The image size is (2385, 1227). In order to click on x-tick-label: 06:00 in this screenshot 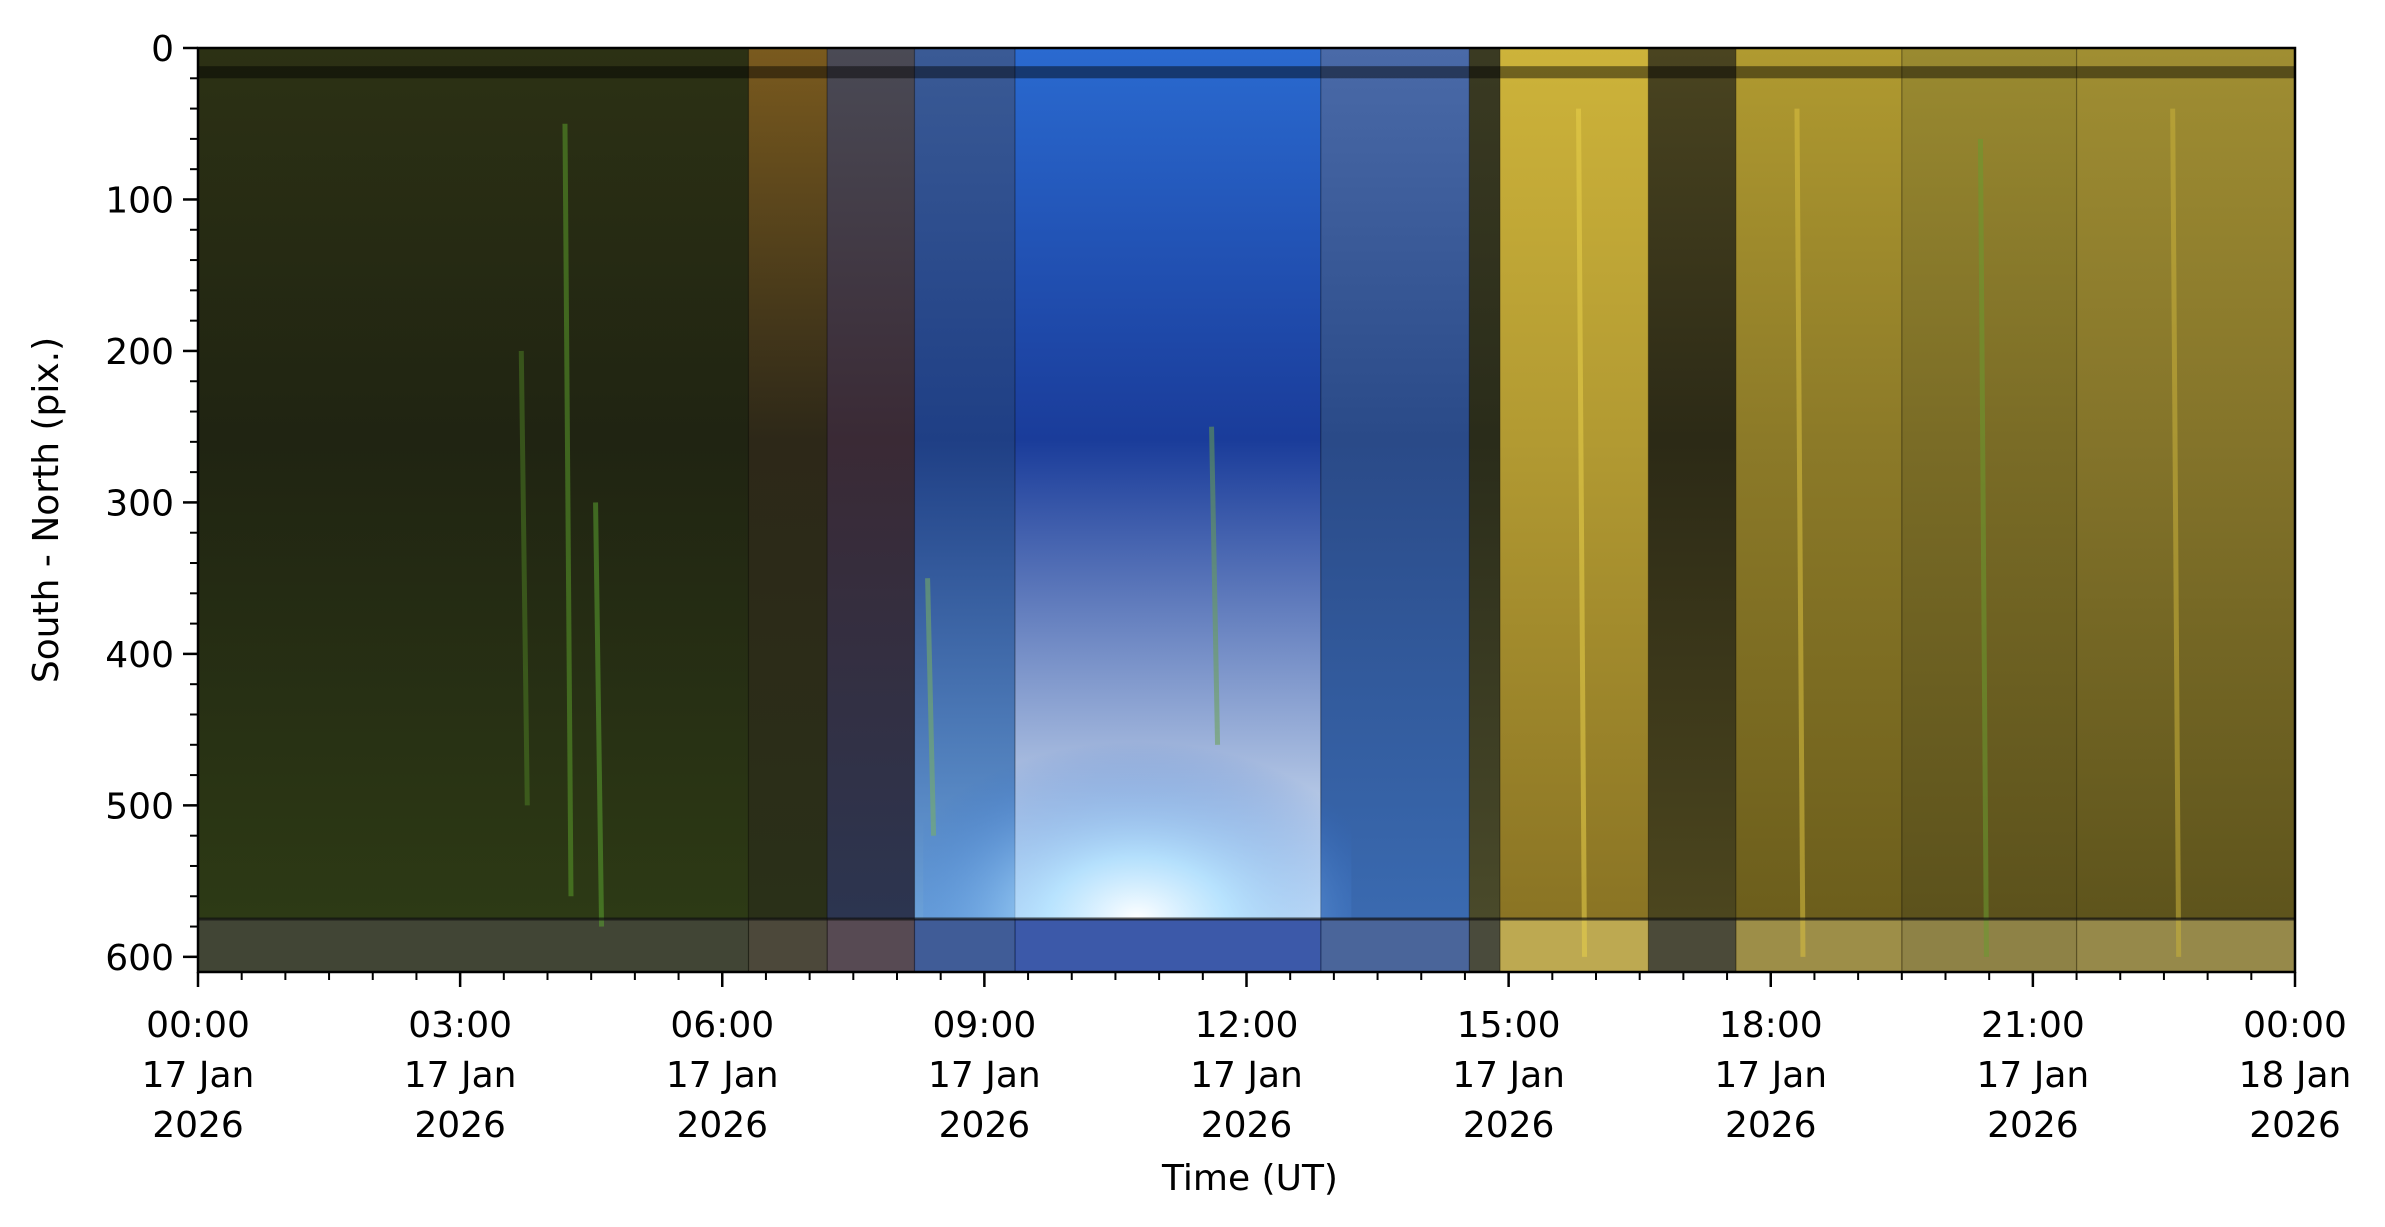, I will do `click(722, 1025)`.